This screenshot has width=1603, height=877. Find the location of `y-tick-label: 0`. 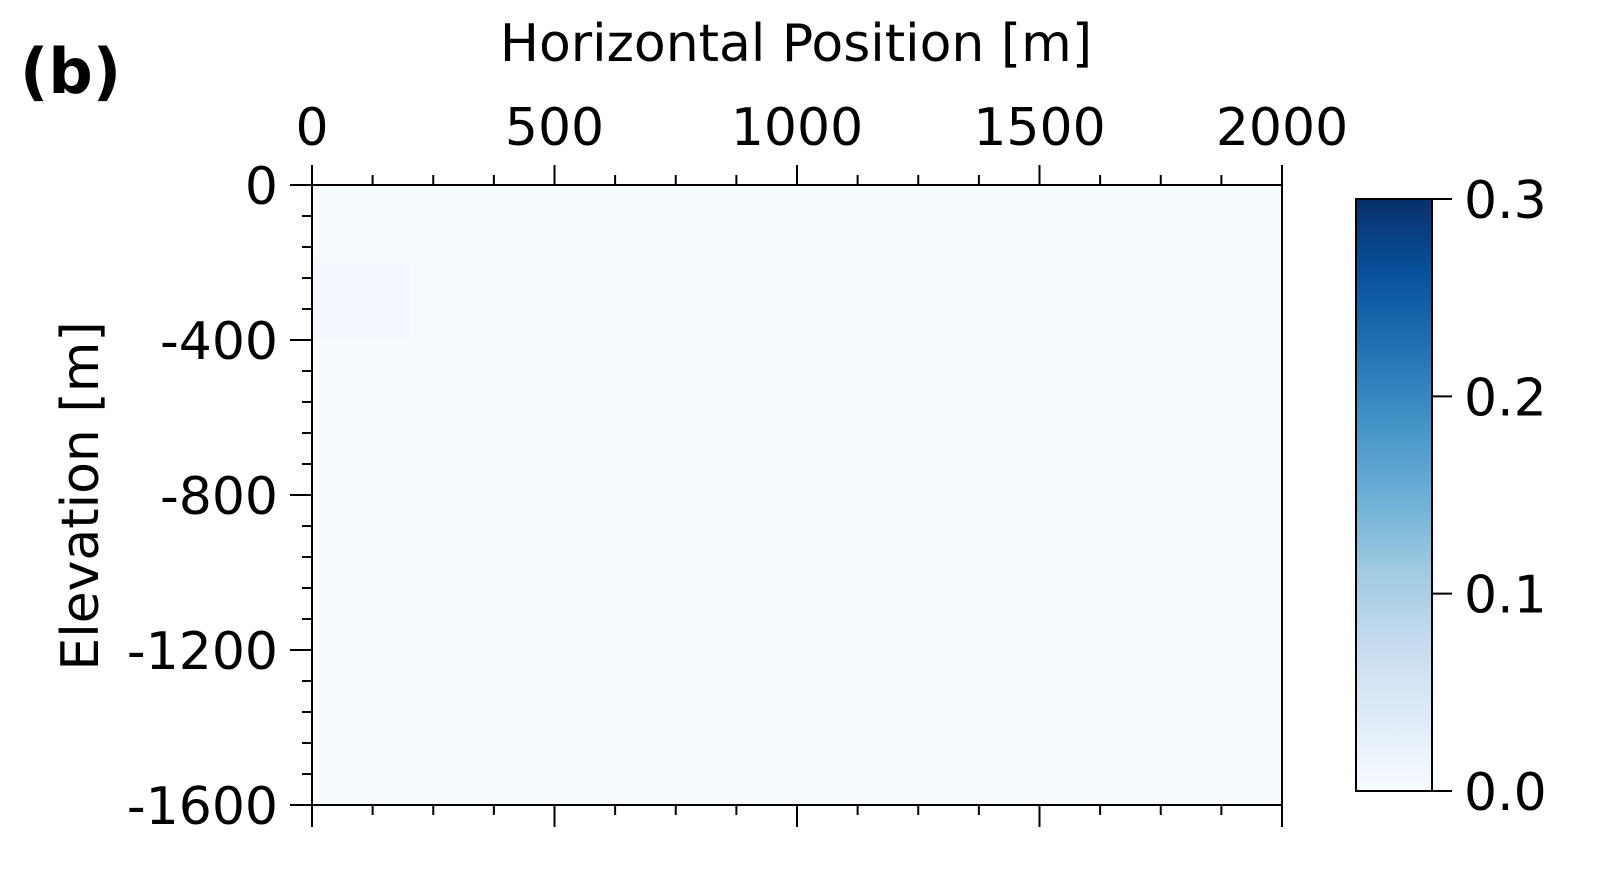

y-tick-label: 0 is located at coordinates (261, 187).